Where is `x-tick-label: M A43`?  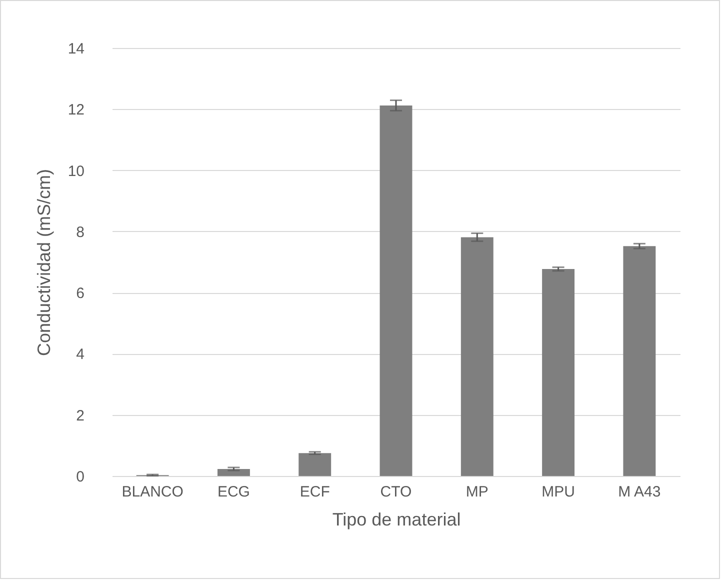 x-tick-label: M A43 is located at coordinates (639, 492).